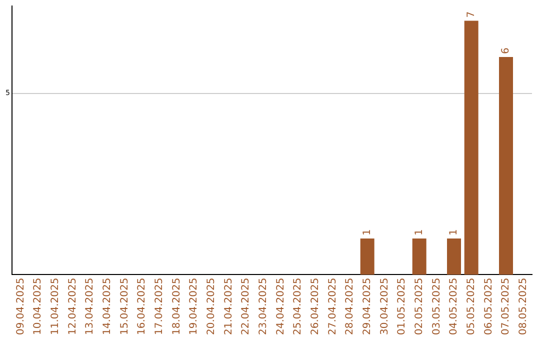  What do you see at coordinates (436, 307) in the screenshot?
I see `x-tick-label: 03.05.2025` at bounding box center [436, 307].